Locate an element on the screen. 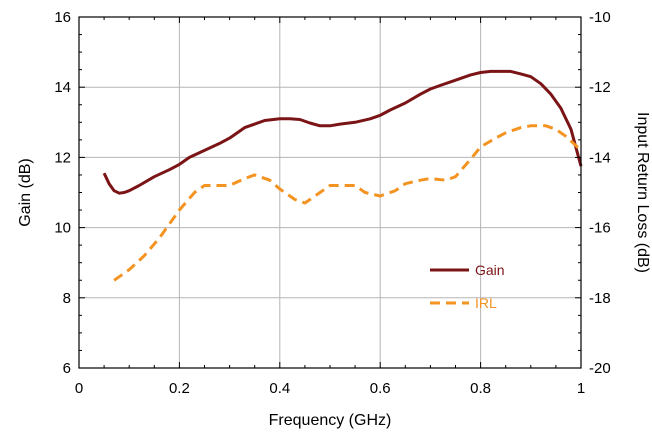  x-tick-label: 0.2 is located at coordinates (179, 388).